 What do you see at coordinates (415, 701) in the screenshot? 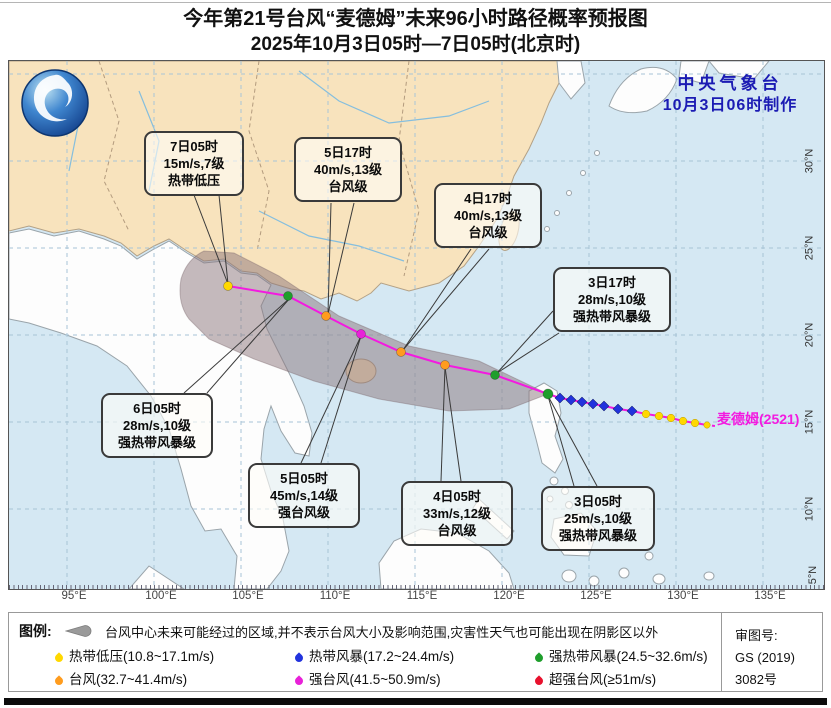
I see `bottom-bar` at bounding box center [415, 701].